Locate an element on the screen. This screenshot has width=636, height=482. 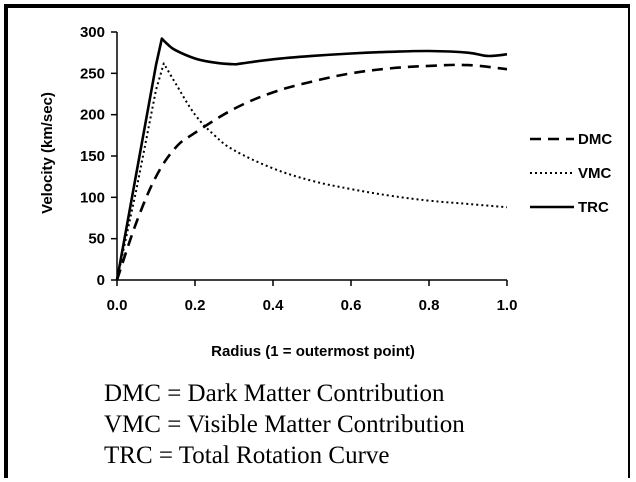
note-dmc: DMC = Dark Matter Contribution is located at coordinates (274, 393).